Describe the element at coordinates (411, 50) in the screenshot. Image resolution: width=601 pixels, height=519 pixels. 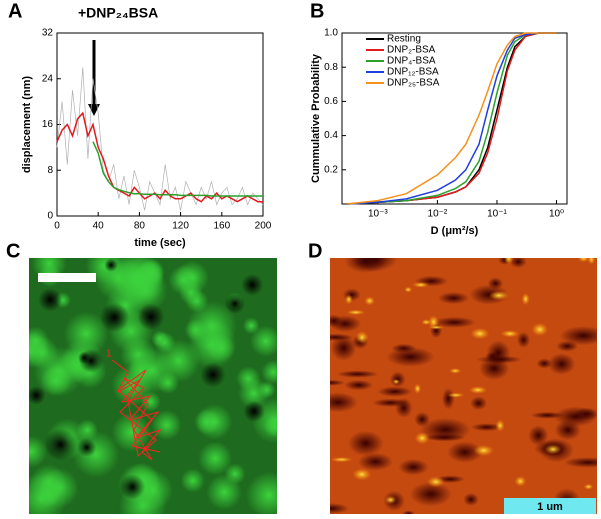
I see `legend-label: DNP₂-BSA` at that location.